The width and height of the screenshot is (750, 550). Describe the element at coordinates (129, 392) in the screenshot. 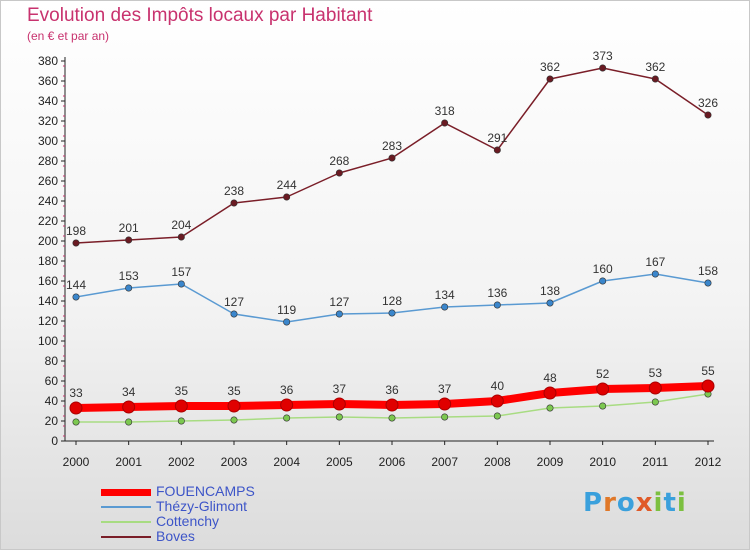

I see `data-label-fouencamps: 34` at that location.